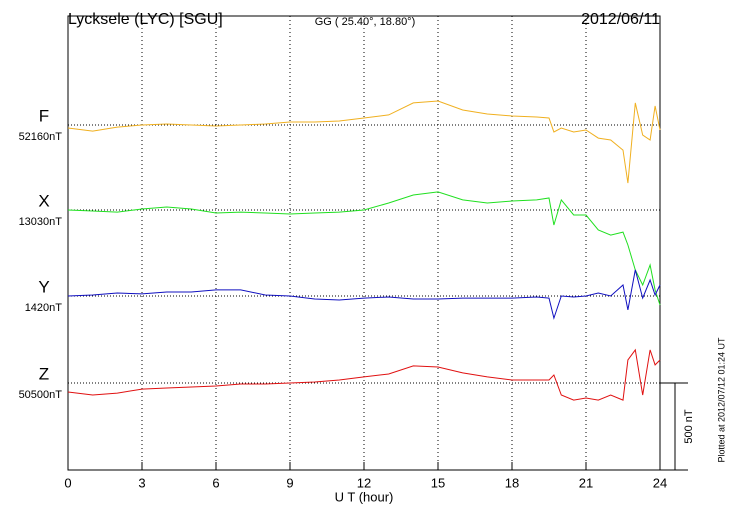 The width and height of the screenshot is (730, 520). Describe the element at coordinates (215, 482) in the screenshot. I see `x-tick-label: 6` at that location.